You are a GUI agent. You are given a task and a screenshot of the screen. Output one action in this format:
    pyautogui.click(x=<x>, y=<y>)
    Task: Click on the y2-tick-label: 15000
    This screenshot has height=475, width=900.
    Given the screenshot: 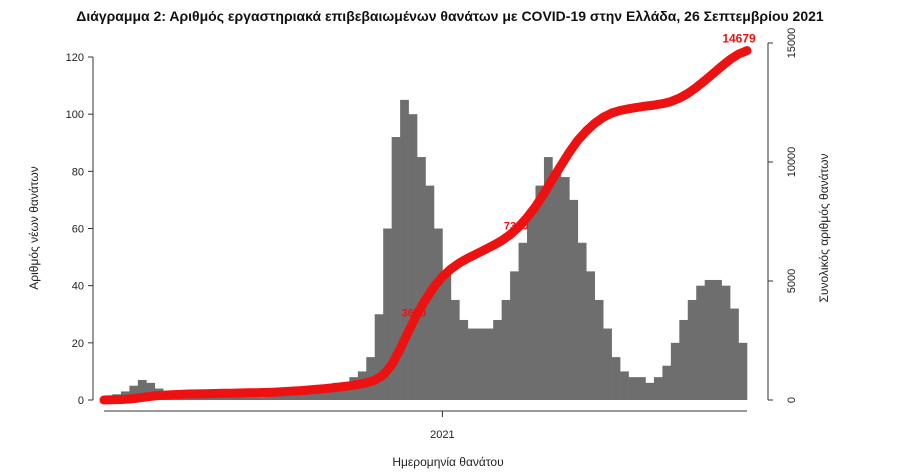 What is the action you would take?
    pyautogui.click(x=792, y=43)
    